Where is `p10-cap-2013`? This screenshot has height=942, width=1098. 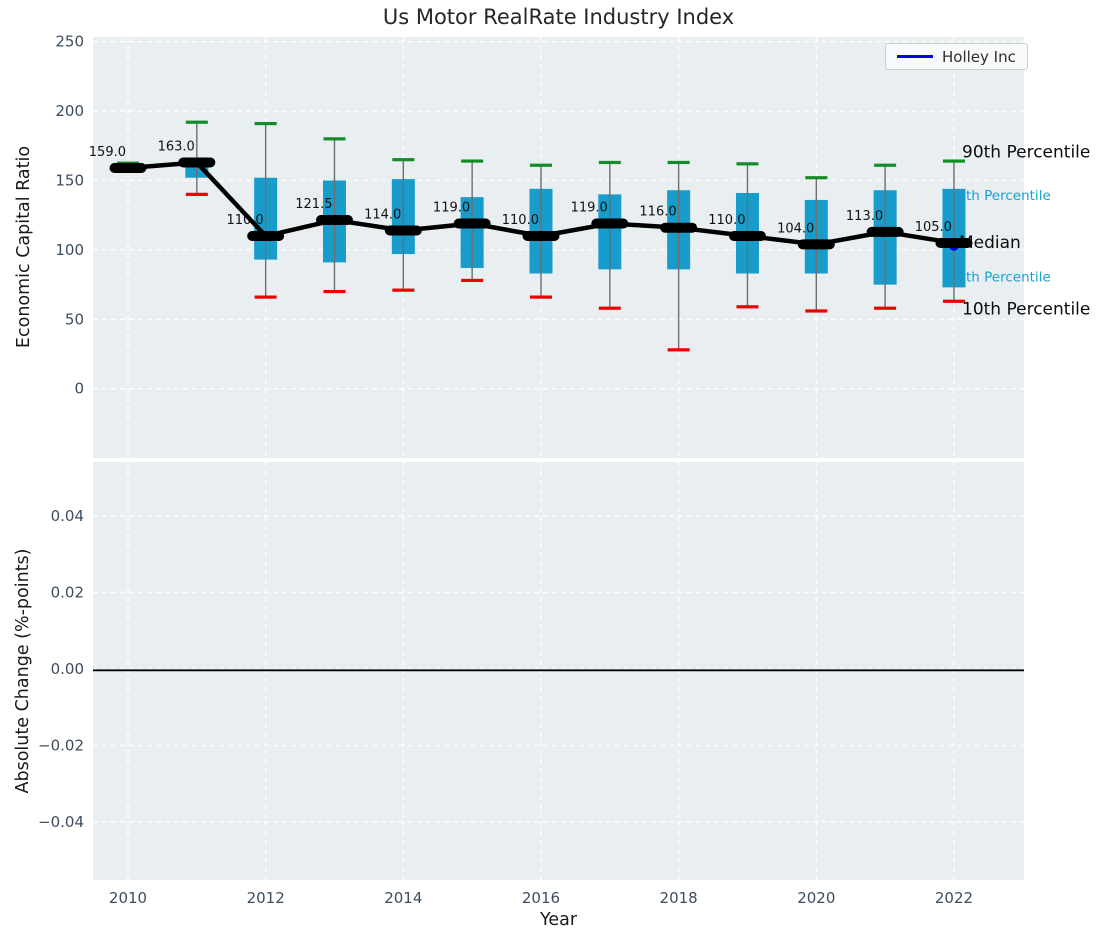 p10-cap-2013 is located at coordinates (334, 291).